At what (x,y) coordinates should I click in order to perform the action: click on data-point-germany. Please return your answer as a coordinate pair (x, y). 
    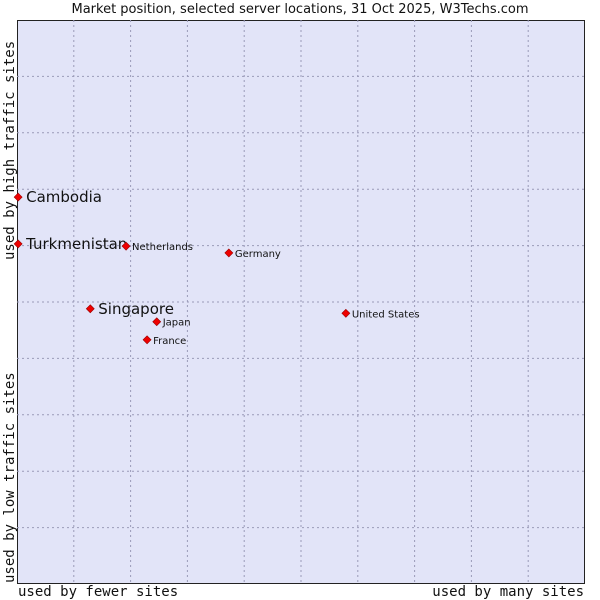
    Looking at the image, I should click on (229, 253).